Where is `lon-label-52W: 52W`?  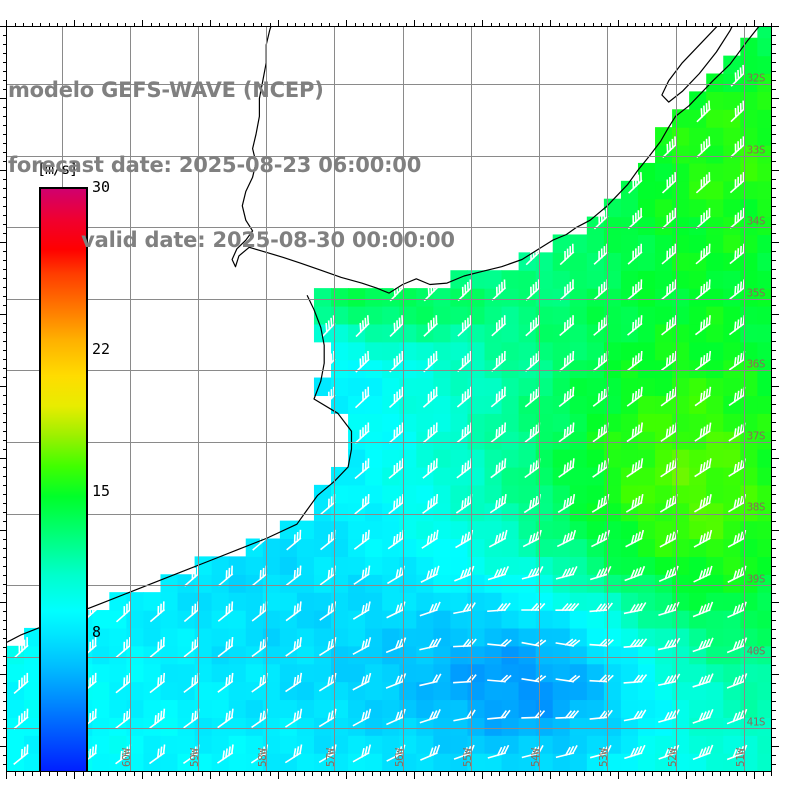 lon-label-52W: 52W is located at coordinates (672, 757).